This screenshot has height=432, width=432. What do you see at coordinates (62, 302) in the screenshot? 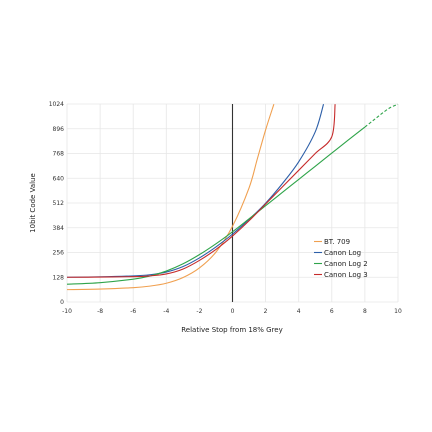
I see `y-tick-label: 0` at bounding box center [62, 302].